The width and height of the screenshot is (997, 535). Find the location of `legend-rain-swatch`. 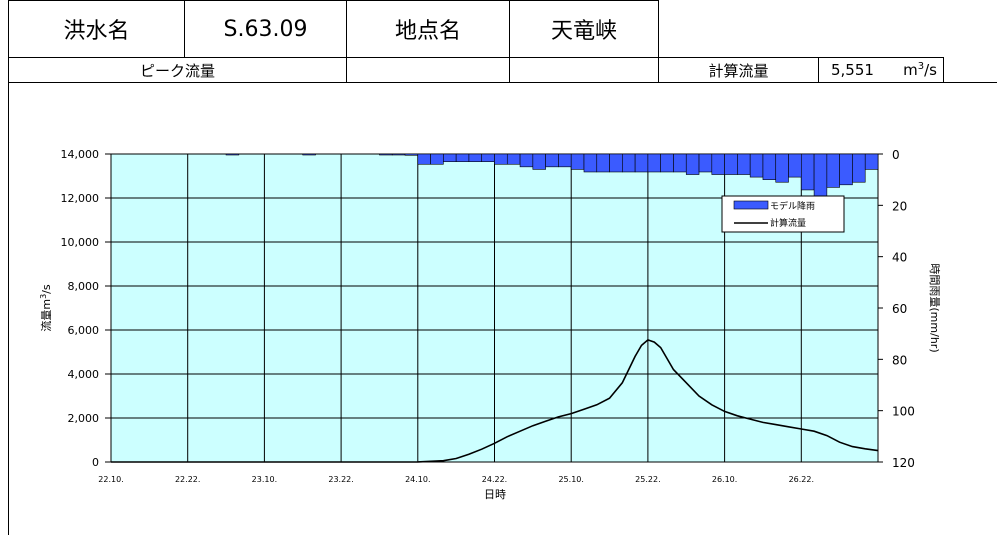

legend-rain-swatch is located at coordinates (751, 205).